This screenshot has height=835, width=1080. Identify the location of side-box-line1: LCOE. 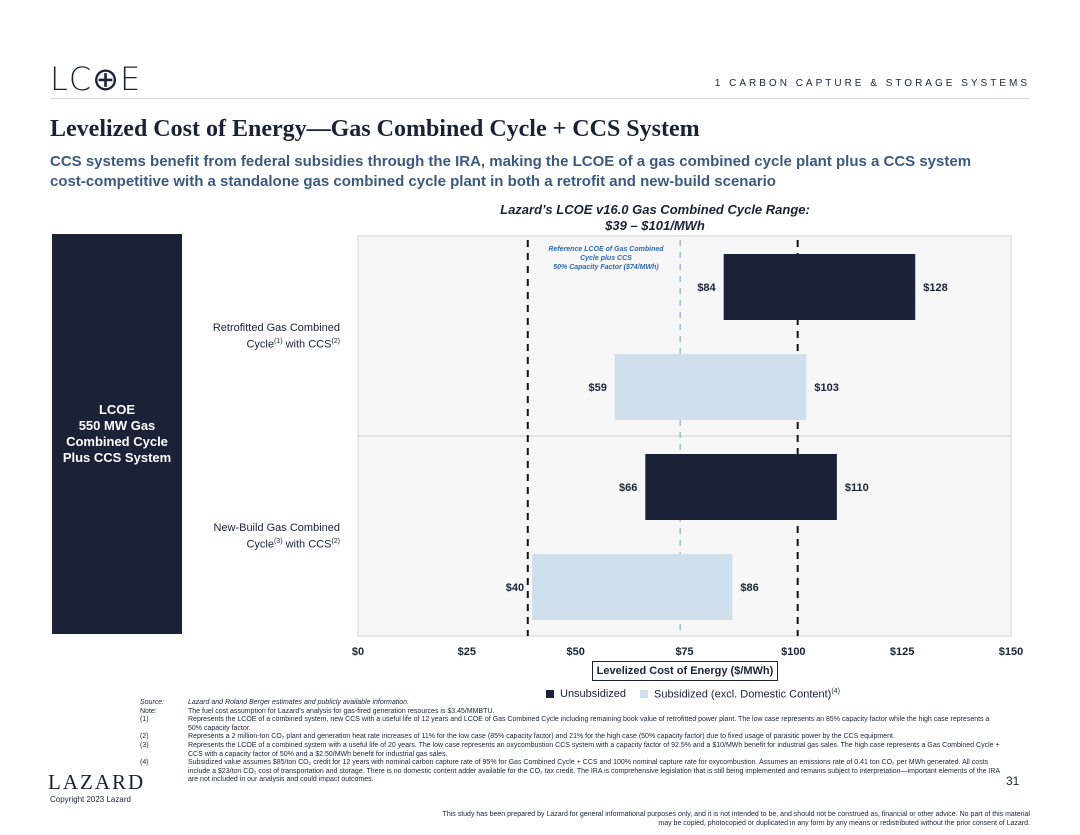
(117, 409).